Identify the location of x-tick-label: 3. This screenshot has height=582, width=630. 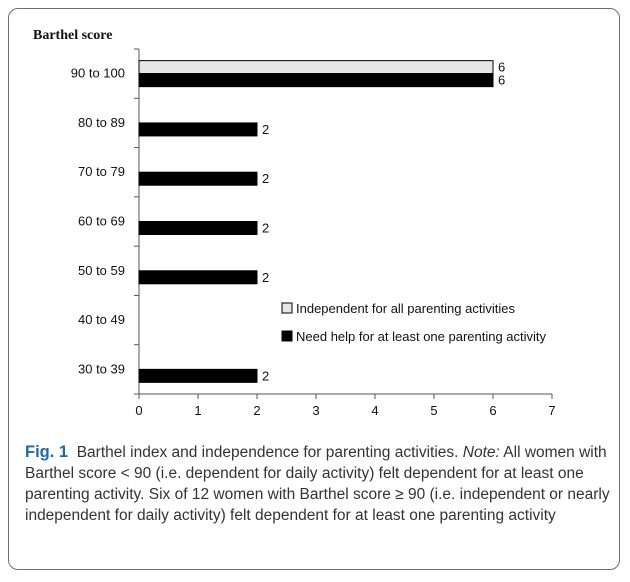
(315, 410).